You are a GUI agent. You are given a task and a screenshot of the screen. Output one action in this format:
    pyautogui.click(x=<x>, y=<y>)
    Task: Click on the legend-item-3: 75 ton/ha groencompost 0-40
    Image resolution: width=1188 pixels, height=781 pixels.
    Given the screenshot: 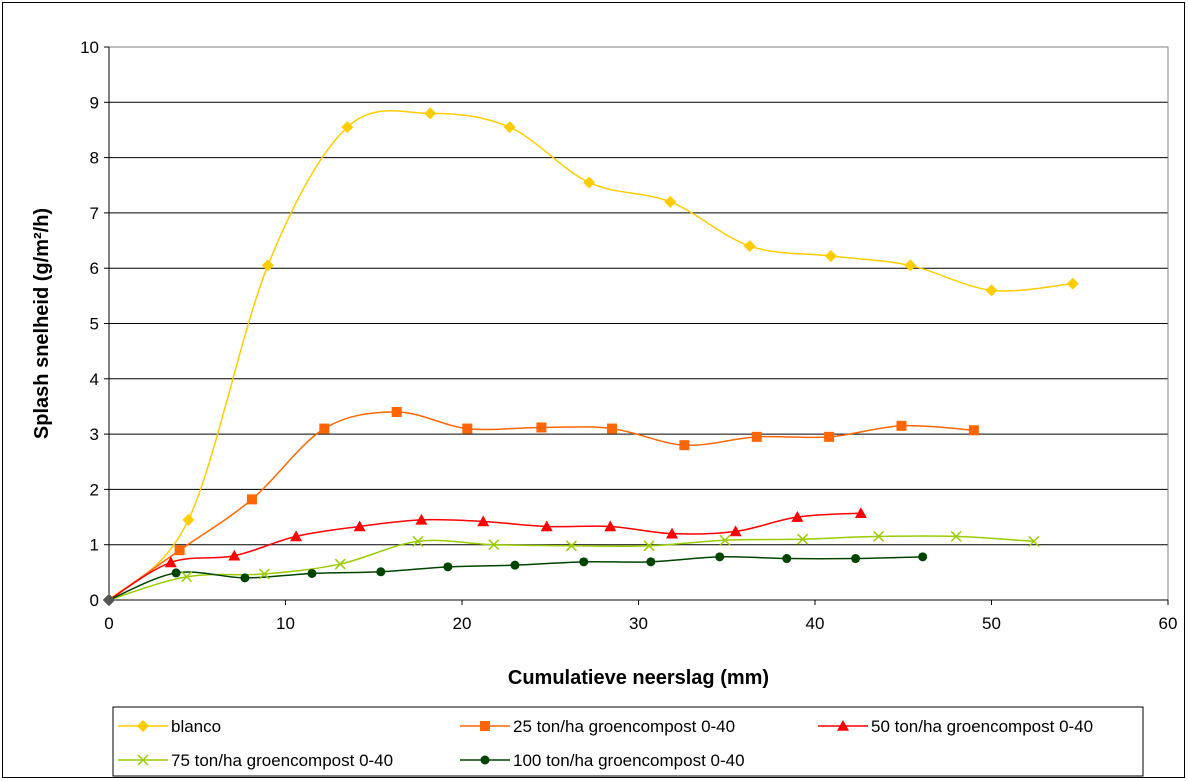 What is the action you would take?
    pyautogui.click(x=255, y=760)
    